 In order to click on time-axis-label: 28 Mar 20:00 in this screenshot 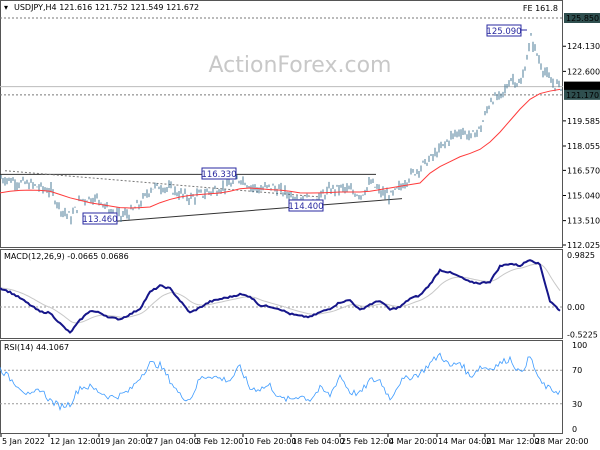, I will do `click(561, 441)`.